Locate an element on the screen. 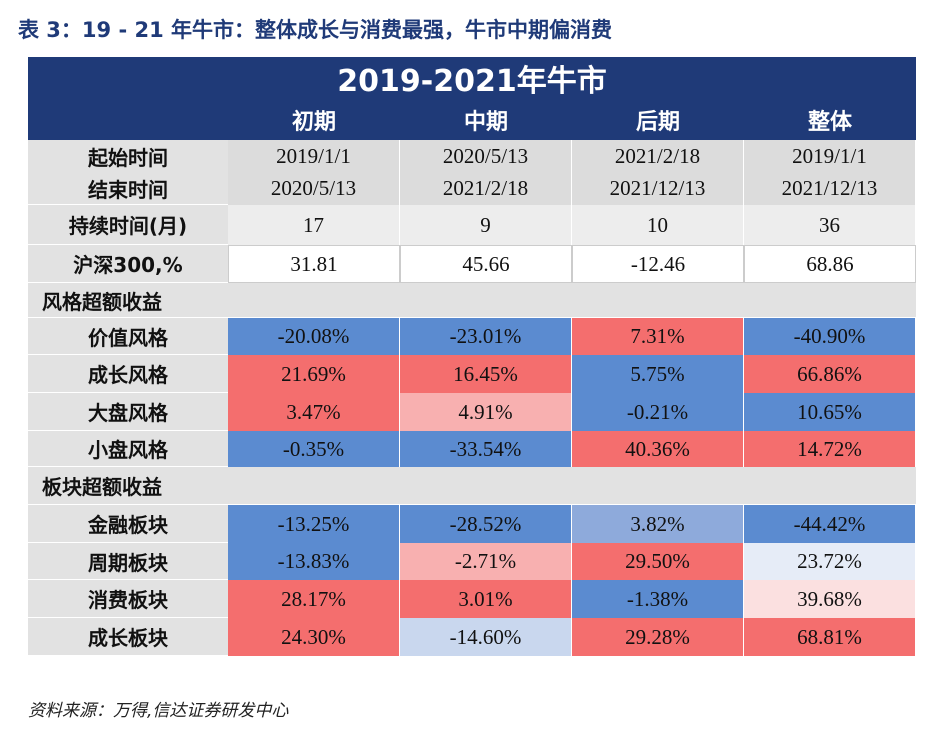 This screenshot has height=733, width=949. row-label: 成长风格 is located at coordinates (128, 374).